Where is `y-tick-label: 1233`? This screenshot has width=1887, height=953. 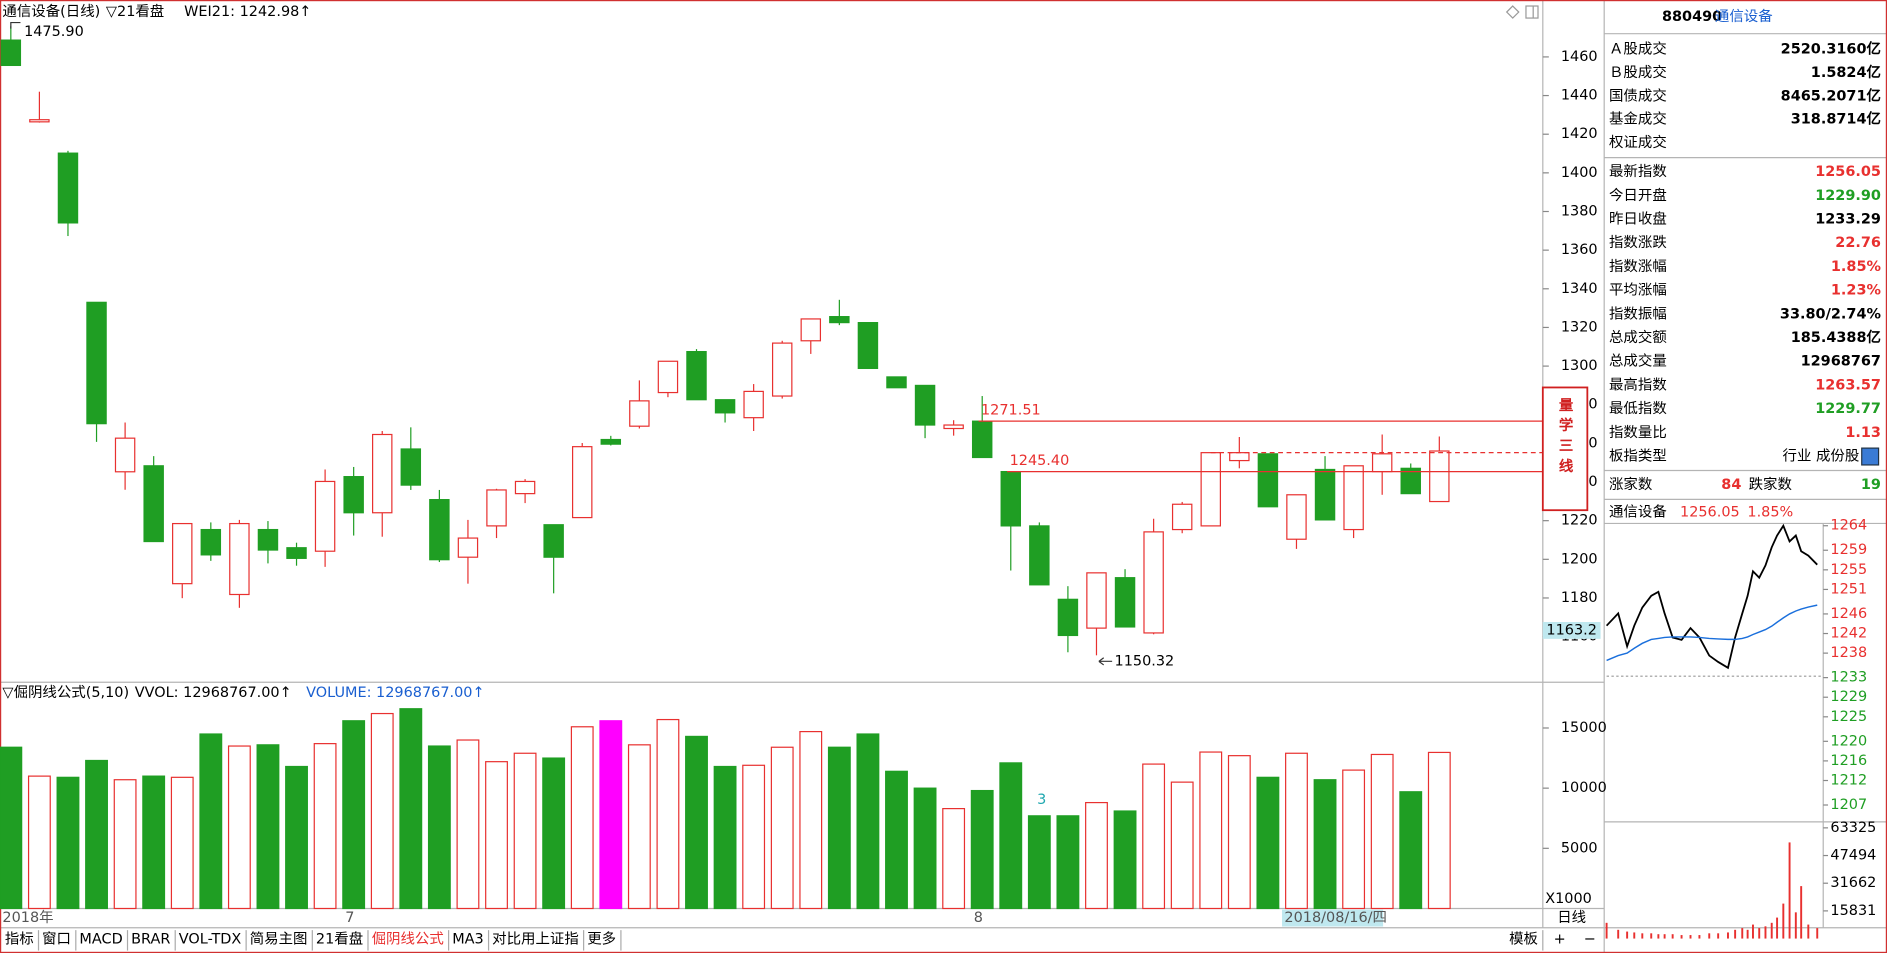 y-tick-label: 1233 is located at coordinates (1848, 678).